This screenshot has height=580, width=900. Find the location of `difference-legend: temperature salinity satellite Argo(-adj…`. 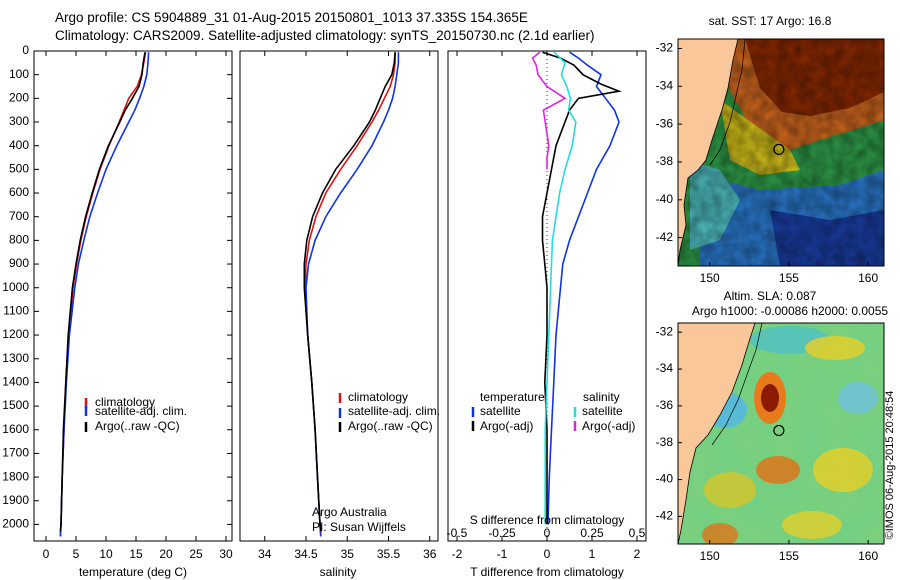

difference-legend: temperature salinity satellite Argo(-adj… is located at coordinates (553, 411).